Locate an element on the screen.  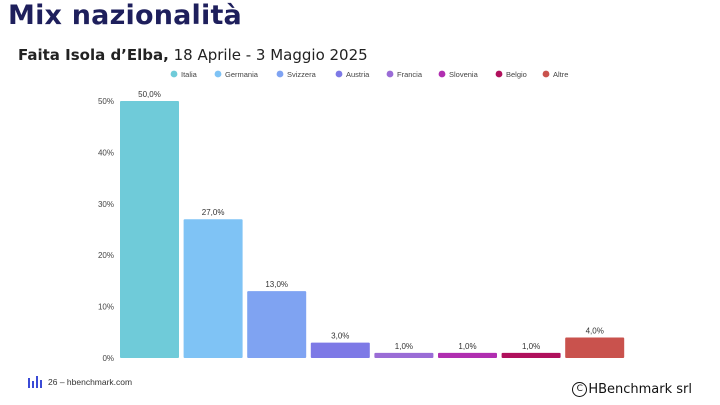
subtitle-location: Faita Isola d’Elba, is located at coordinates (93, 55).